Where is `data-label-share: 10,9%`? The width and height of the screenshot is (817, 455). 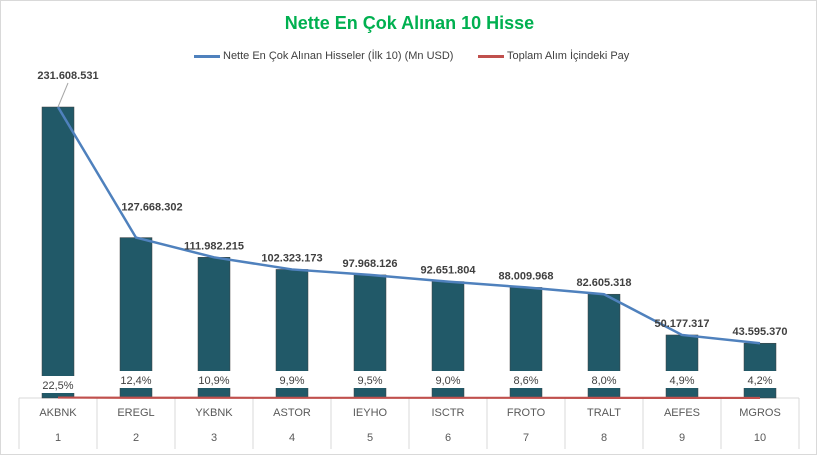
data-label-share: 10,9% is located at coordinates (213, 381).